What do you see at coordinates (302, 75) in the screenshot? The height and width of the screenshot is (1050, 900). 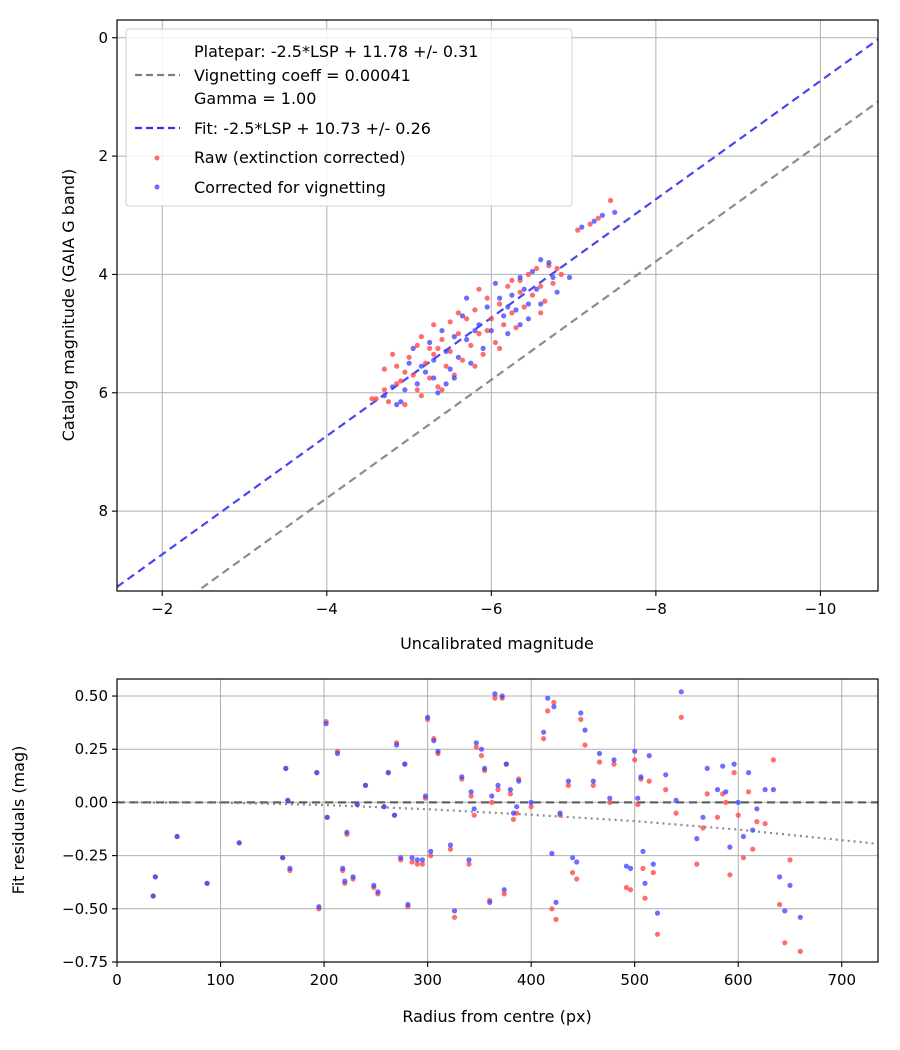 I see `legend-vignetting-label: Vignetting coeff = 0.00041` at bounding box center [302, 75].